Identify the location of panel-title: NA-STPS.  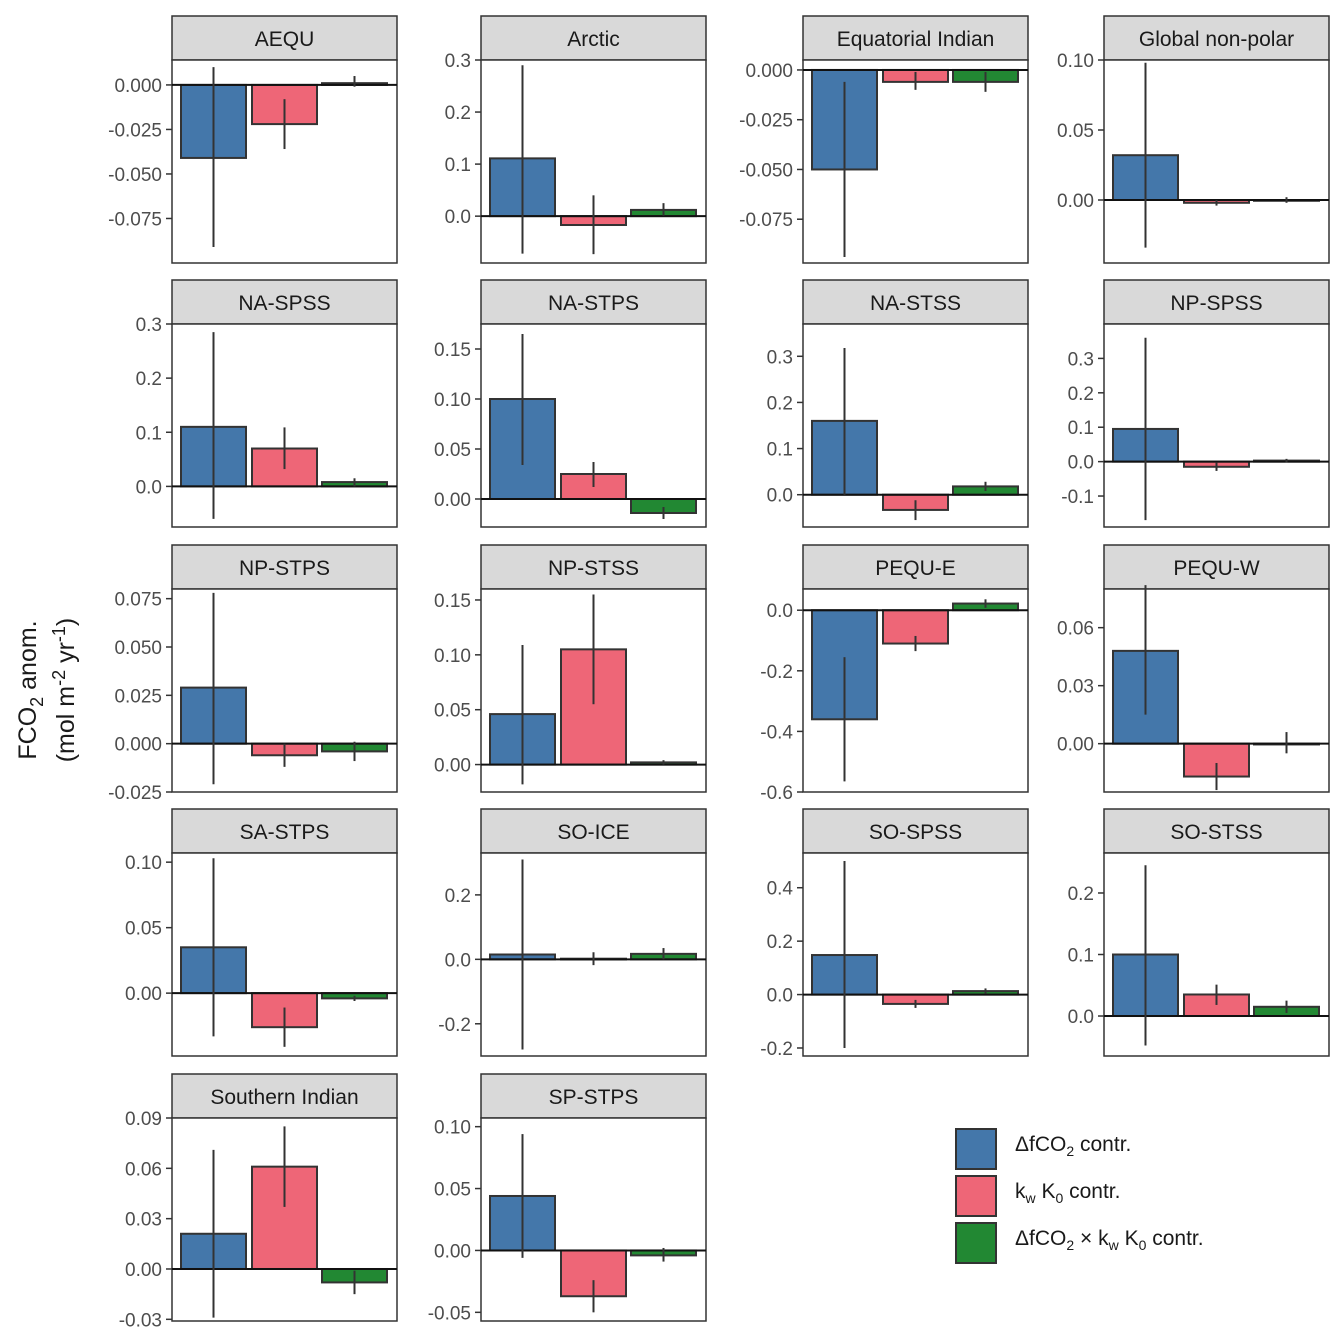
(593, 303).